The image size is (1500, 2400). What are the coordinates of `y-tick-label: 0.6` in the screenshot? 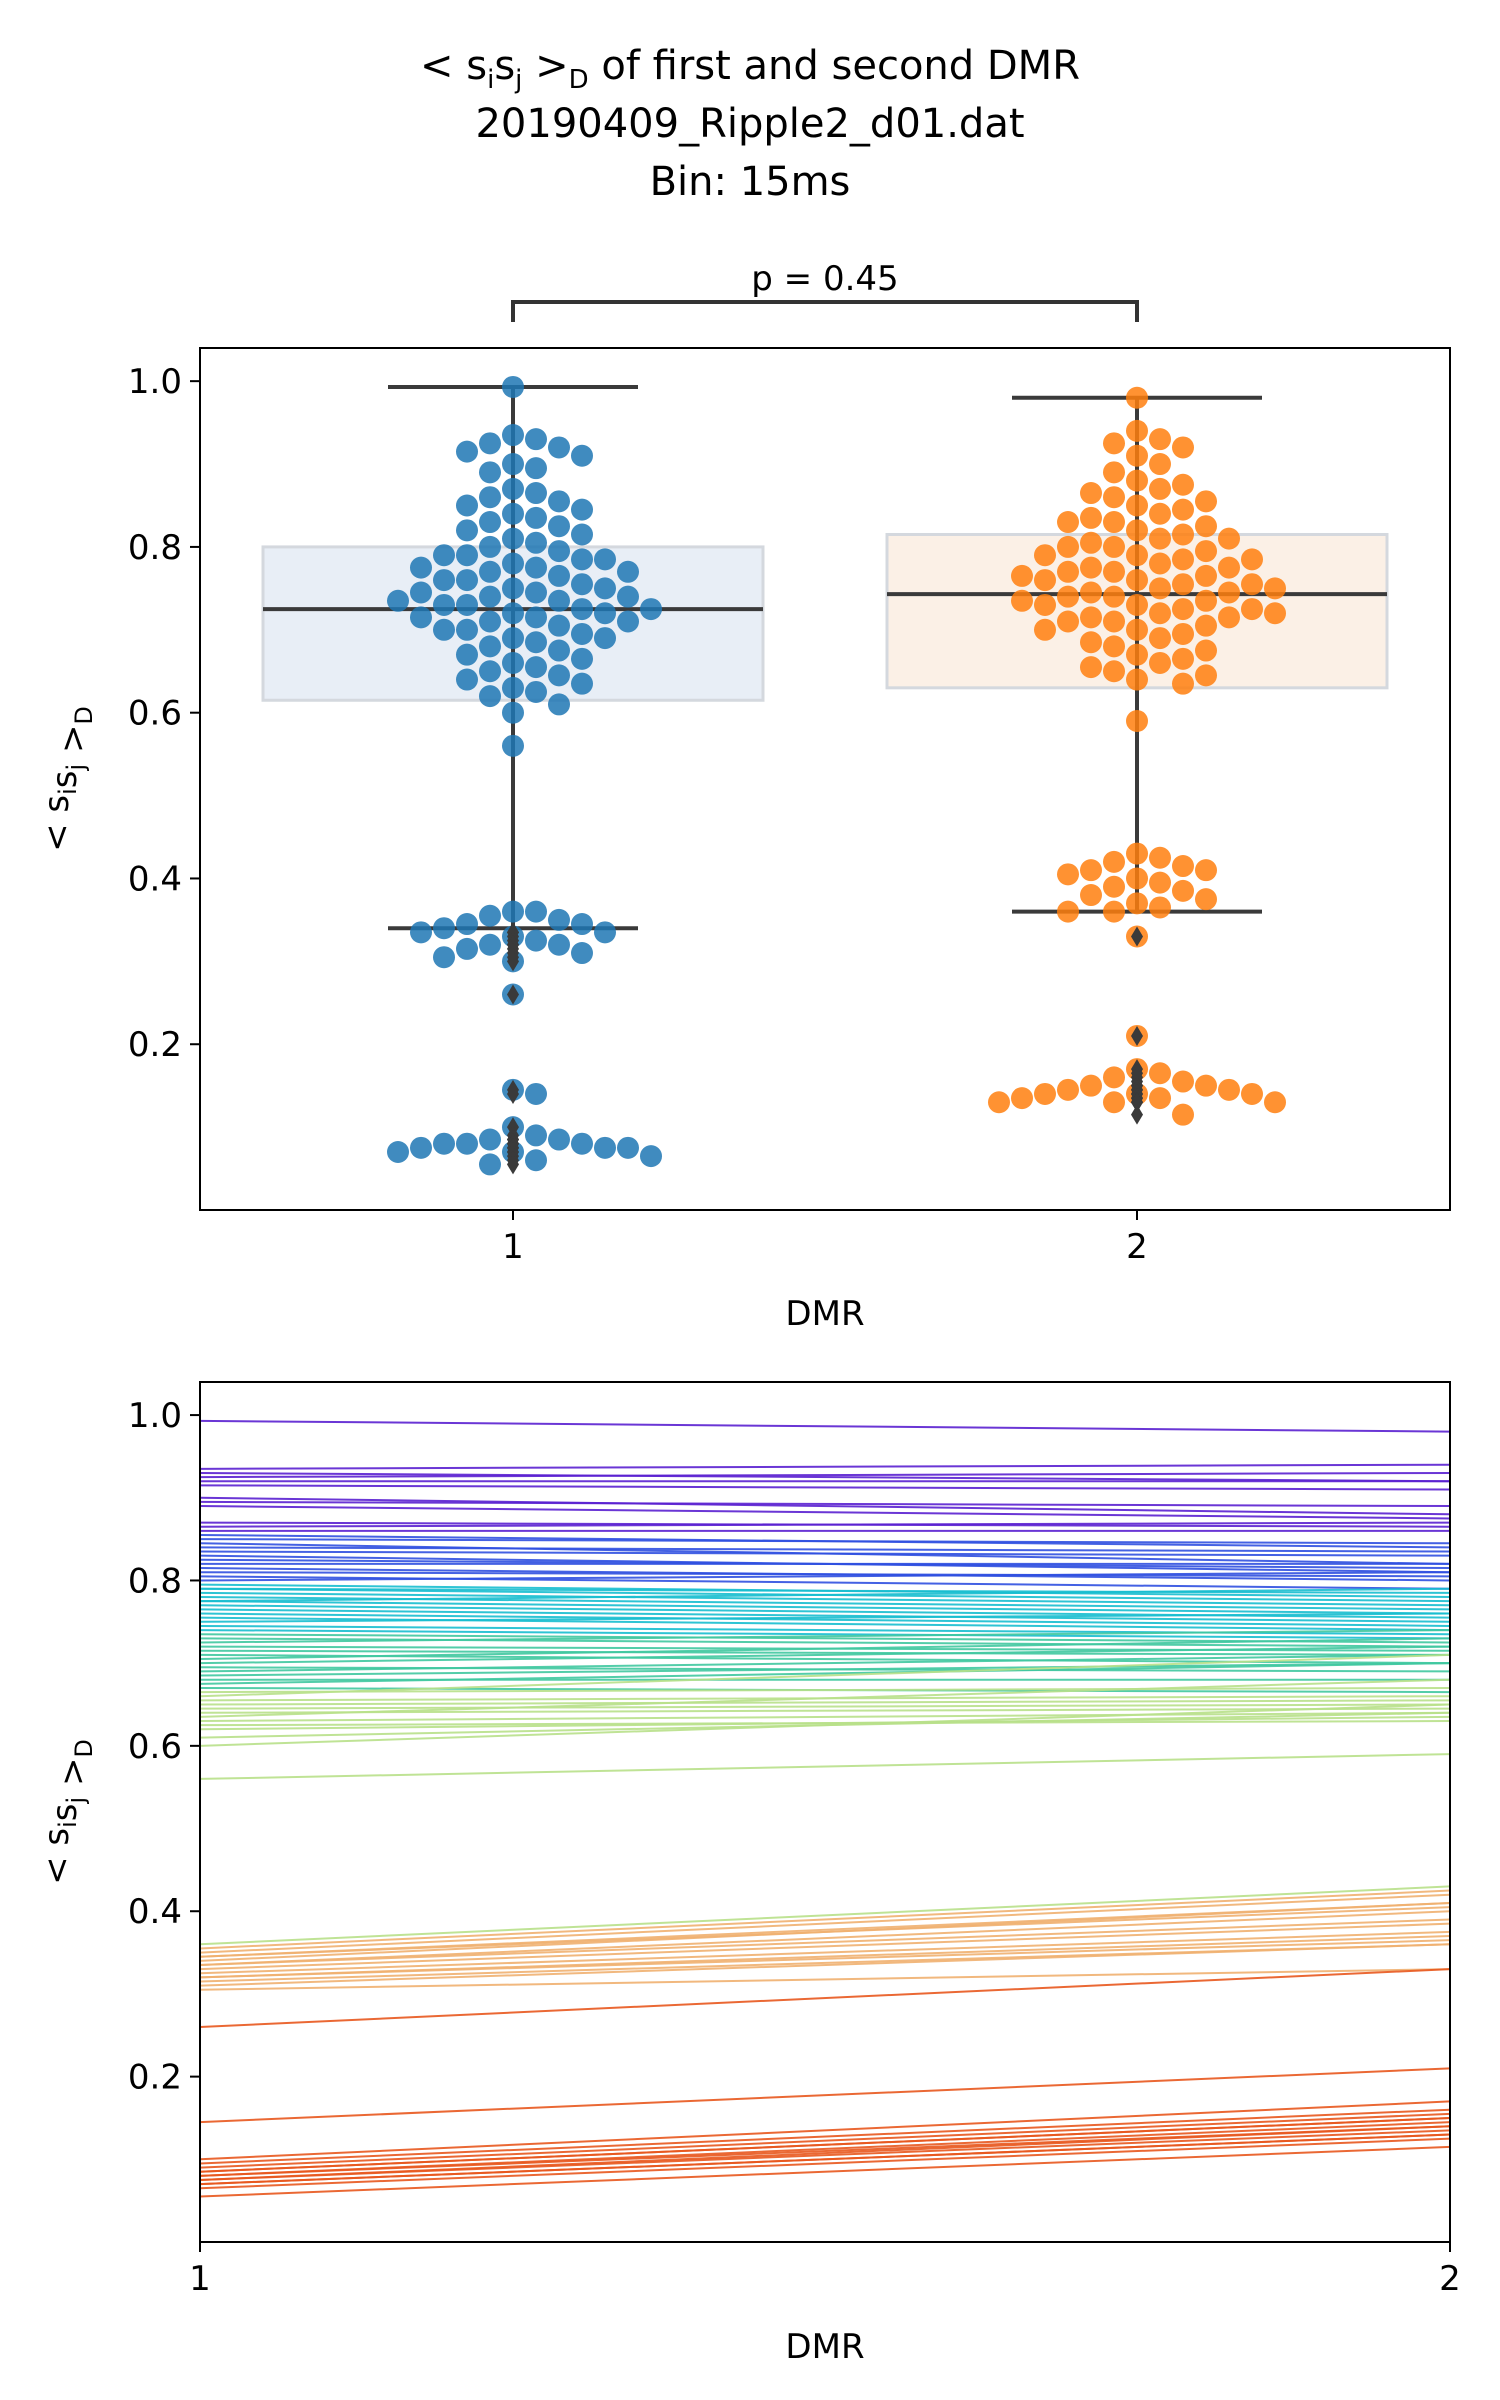 It's located at (155, 714).